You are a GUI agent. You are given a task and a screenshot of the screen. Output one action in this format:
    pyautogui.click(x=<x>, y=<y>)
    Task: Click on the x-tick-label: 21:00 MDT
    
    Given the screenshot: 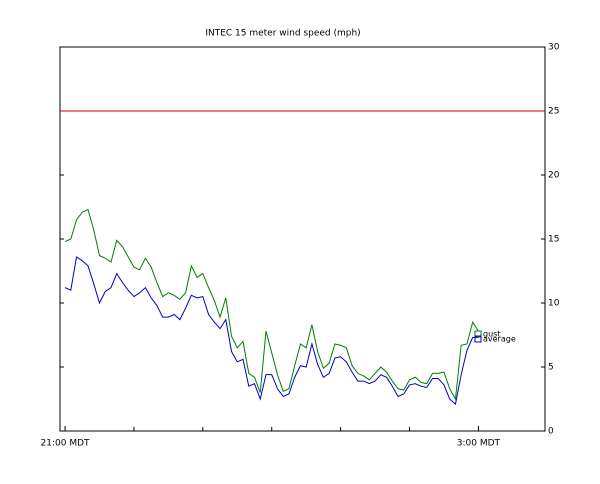 What is the action you would take?
    pyautogui.click(x=65, y=444)
    